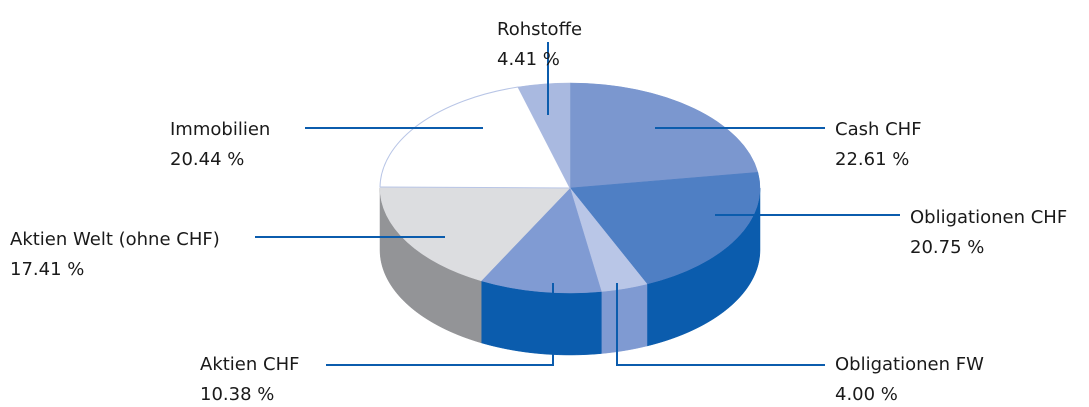 The image size is (1089, 407). I want to click on value-label: 17.41 %, so click(47, 269).